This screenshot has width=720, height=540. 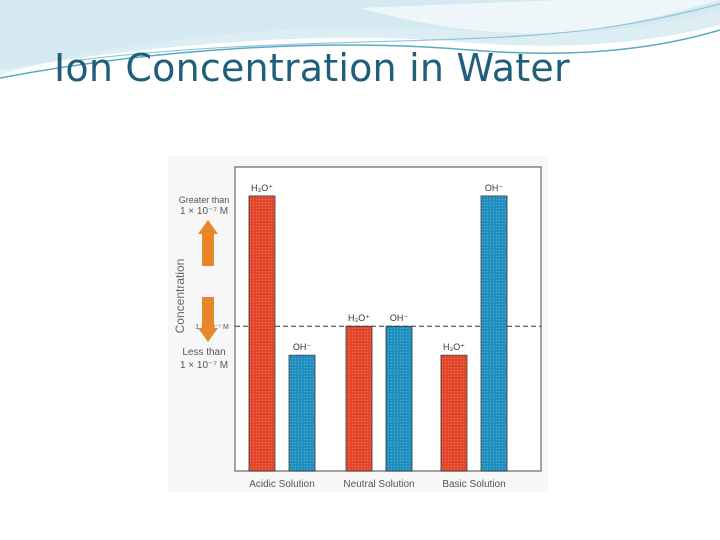 I want to click on bar-label-0-0: H₃O⁺, so click(x=262, y=188).